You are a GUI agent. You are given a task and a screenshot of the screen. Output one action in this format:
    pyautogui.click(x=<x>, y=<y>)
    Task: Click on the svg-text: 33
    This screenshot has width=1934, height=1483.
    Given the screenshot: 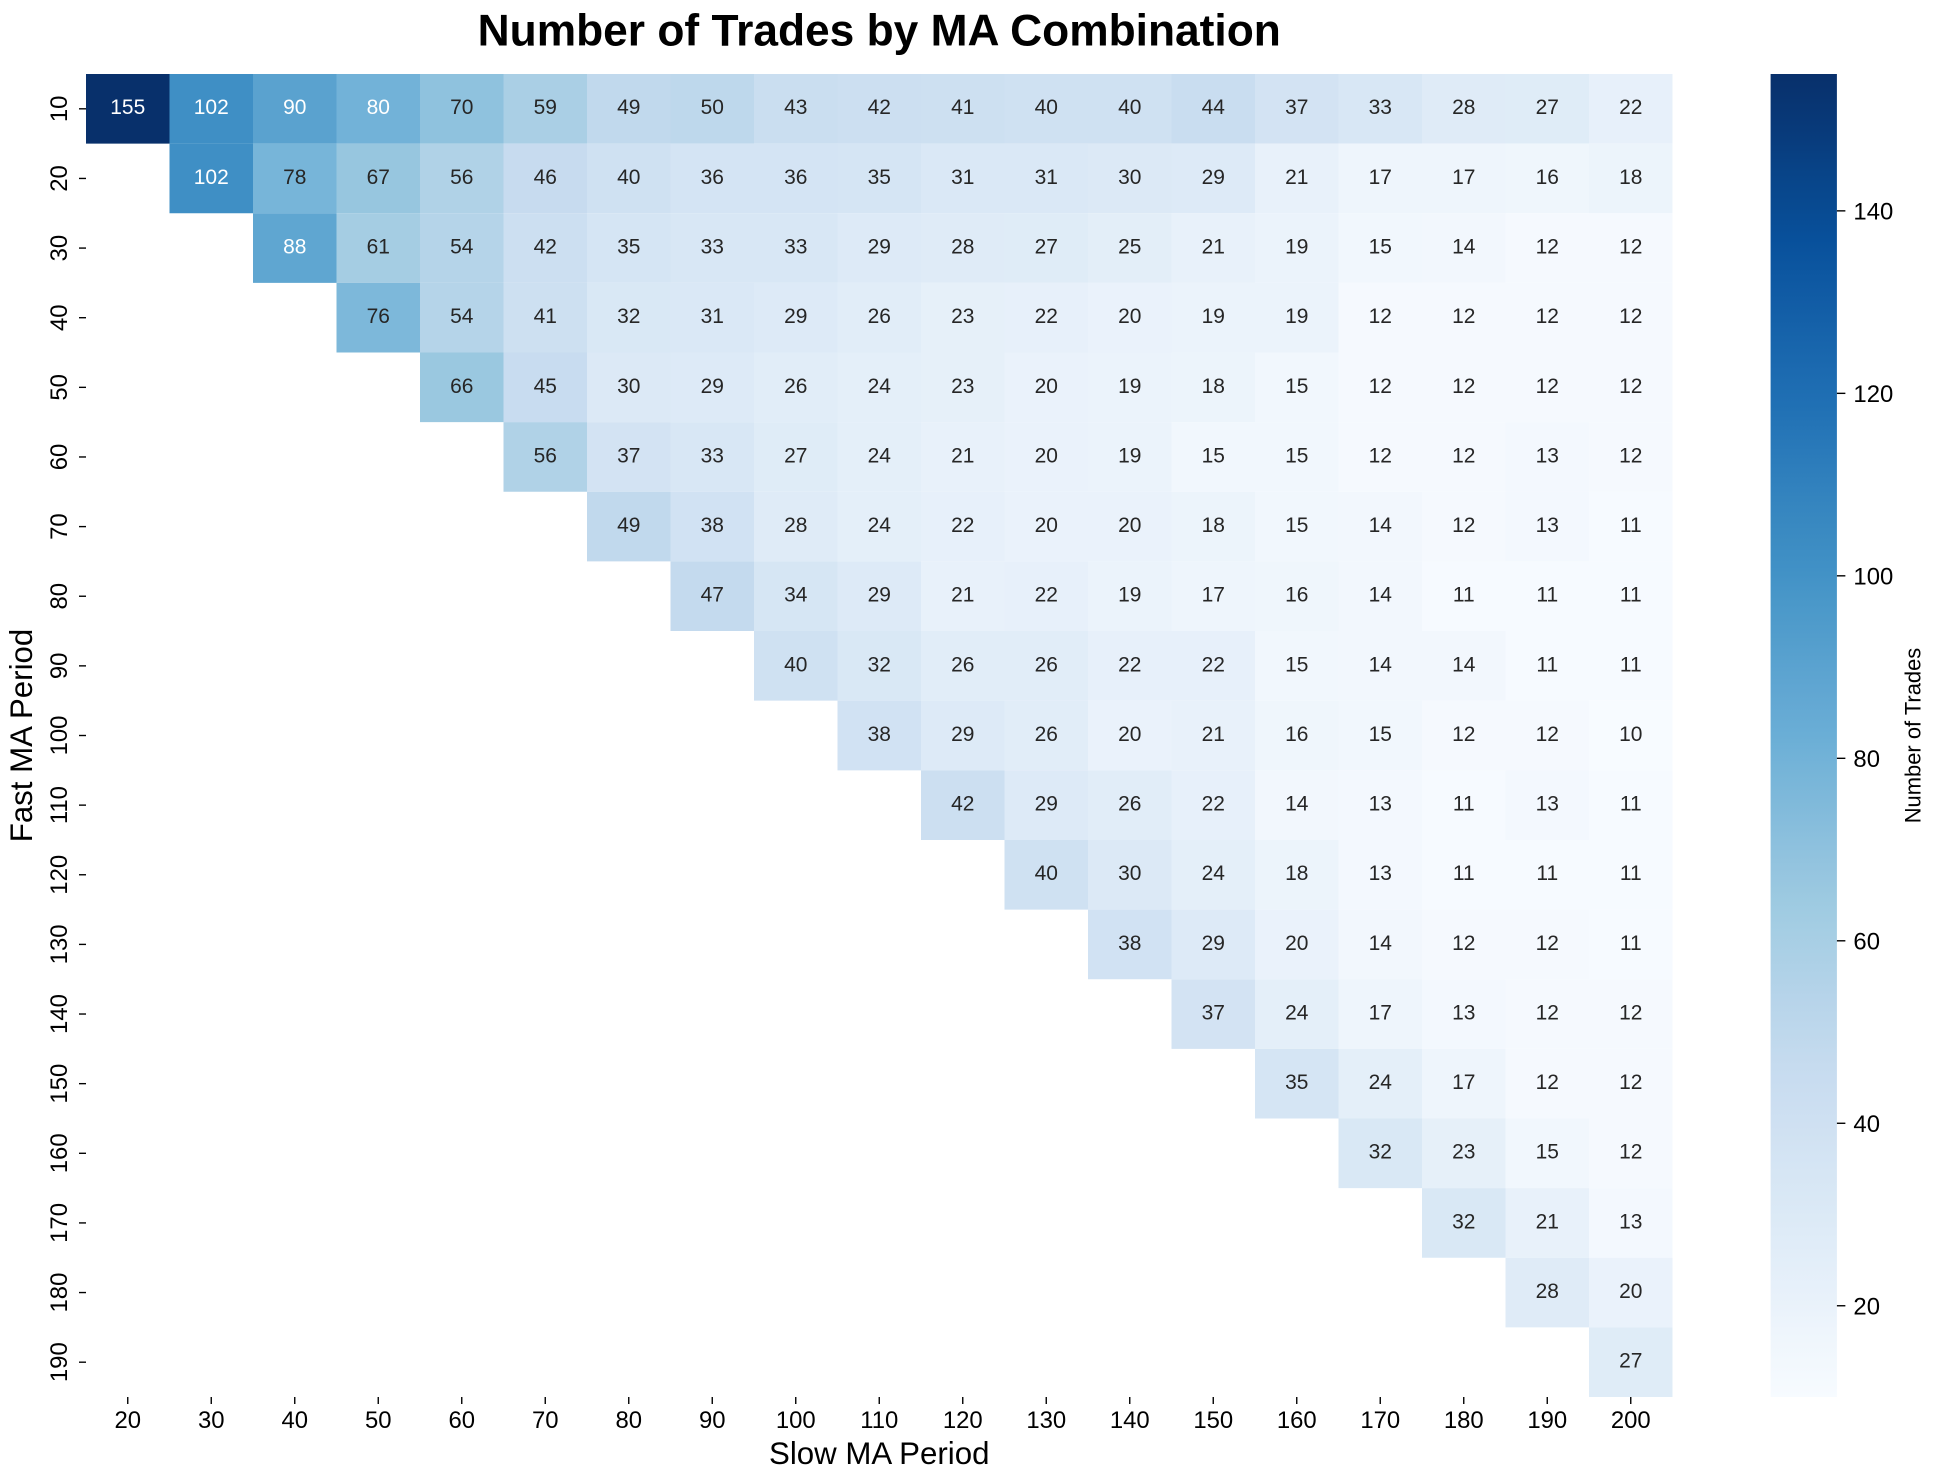 What is the action you would take?
    pyautogui.click(x=712, y=247)
    